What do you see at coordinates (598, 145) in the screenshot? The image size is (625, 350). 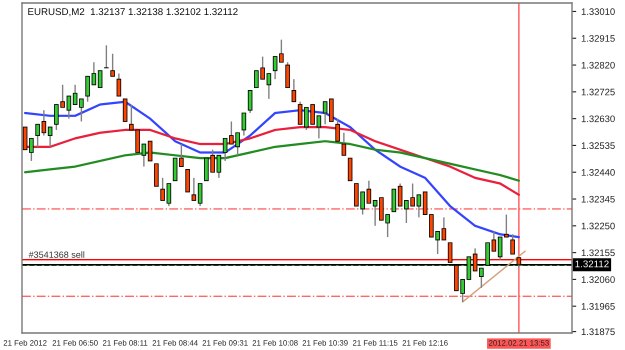 I see `y-tick-label: 1.32535` at bounding box center [598, 145].